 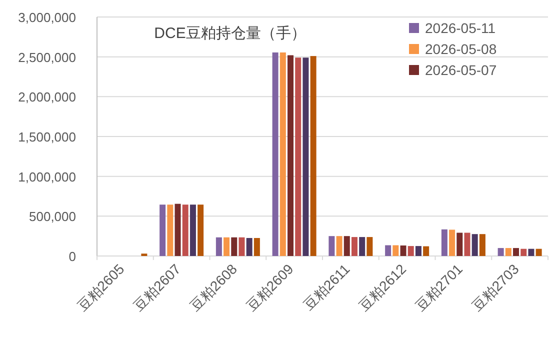 I want to click on y-tick-label: 2,500,000, so click(x=47, y=57).